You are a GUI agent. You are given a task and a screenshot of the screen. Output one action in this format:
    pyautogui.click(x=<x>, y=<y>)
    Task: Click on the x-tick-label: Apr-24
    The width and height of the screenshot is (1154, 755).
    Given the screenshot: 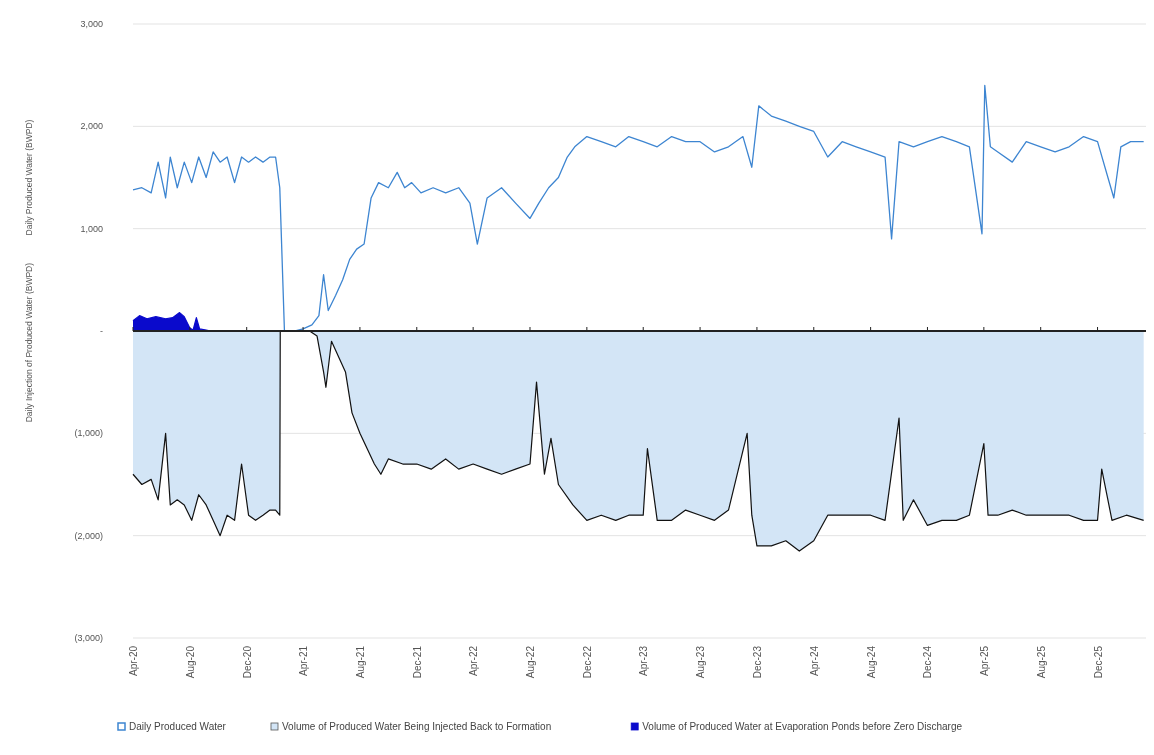 What is the action you would take?
    pyautogui.click(x=814, y=661)
    